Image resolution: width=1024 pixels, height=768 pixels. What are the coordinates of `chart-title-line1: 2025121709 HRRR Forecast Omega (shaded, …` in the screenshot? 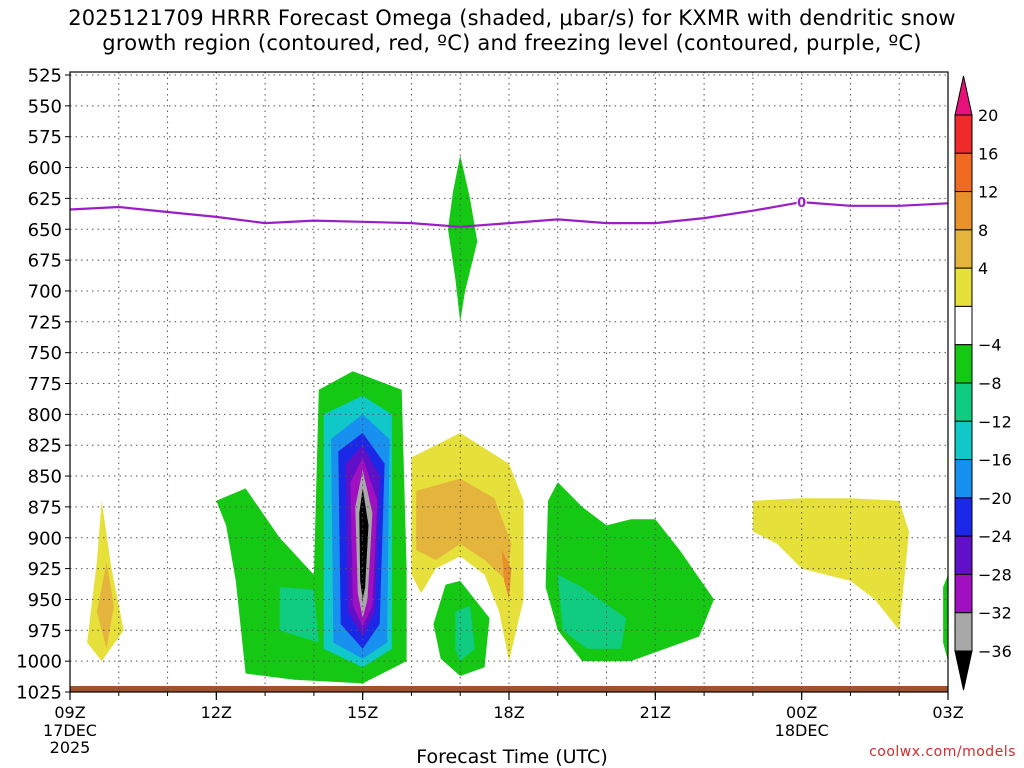 It's located at (512, 18).